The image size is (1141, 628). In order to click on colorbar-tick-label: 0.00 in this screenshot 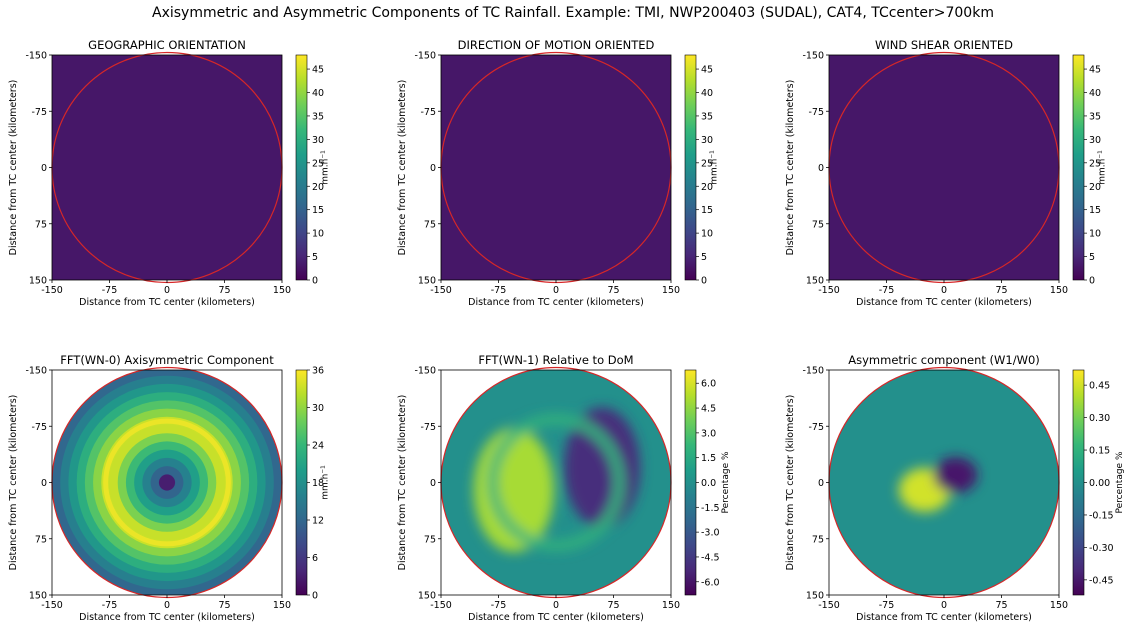, I will do `click(1099, 483)`.